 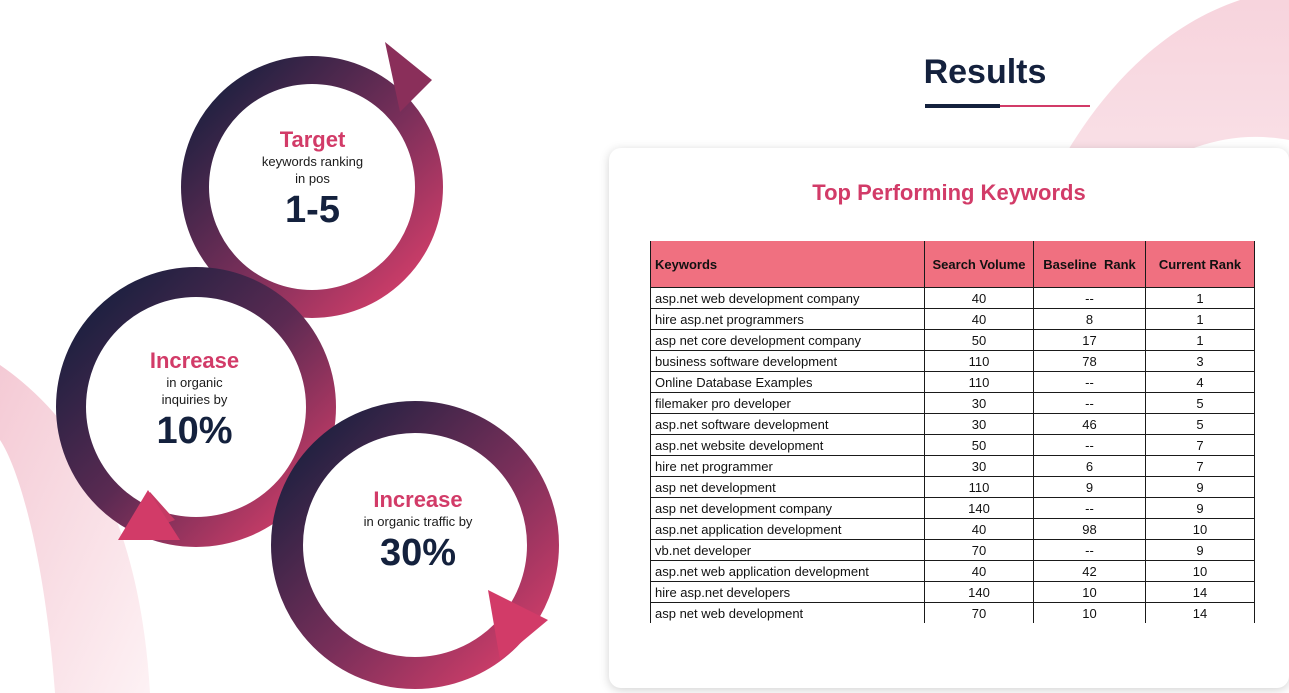 What do you see at coordinates (787, 361) in the screenshot?
I see `cell-keyword: business software development` at bounding box center [787, 361].